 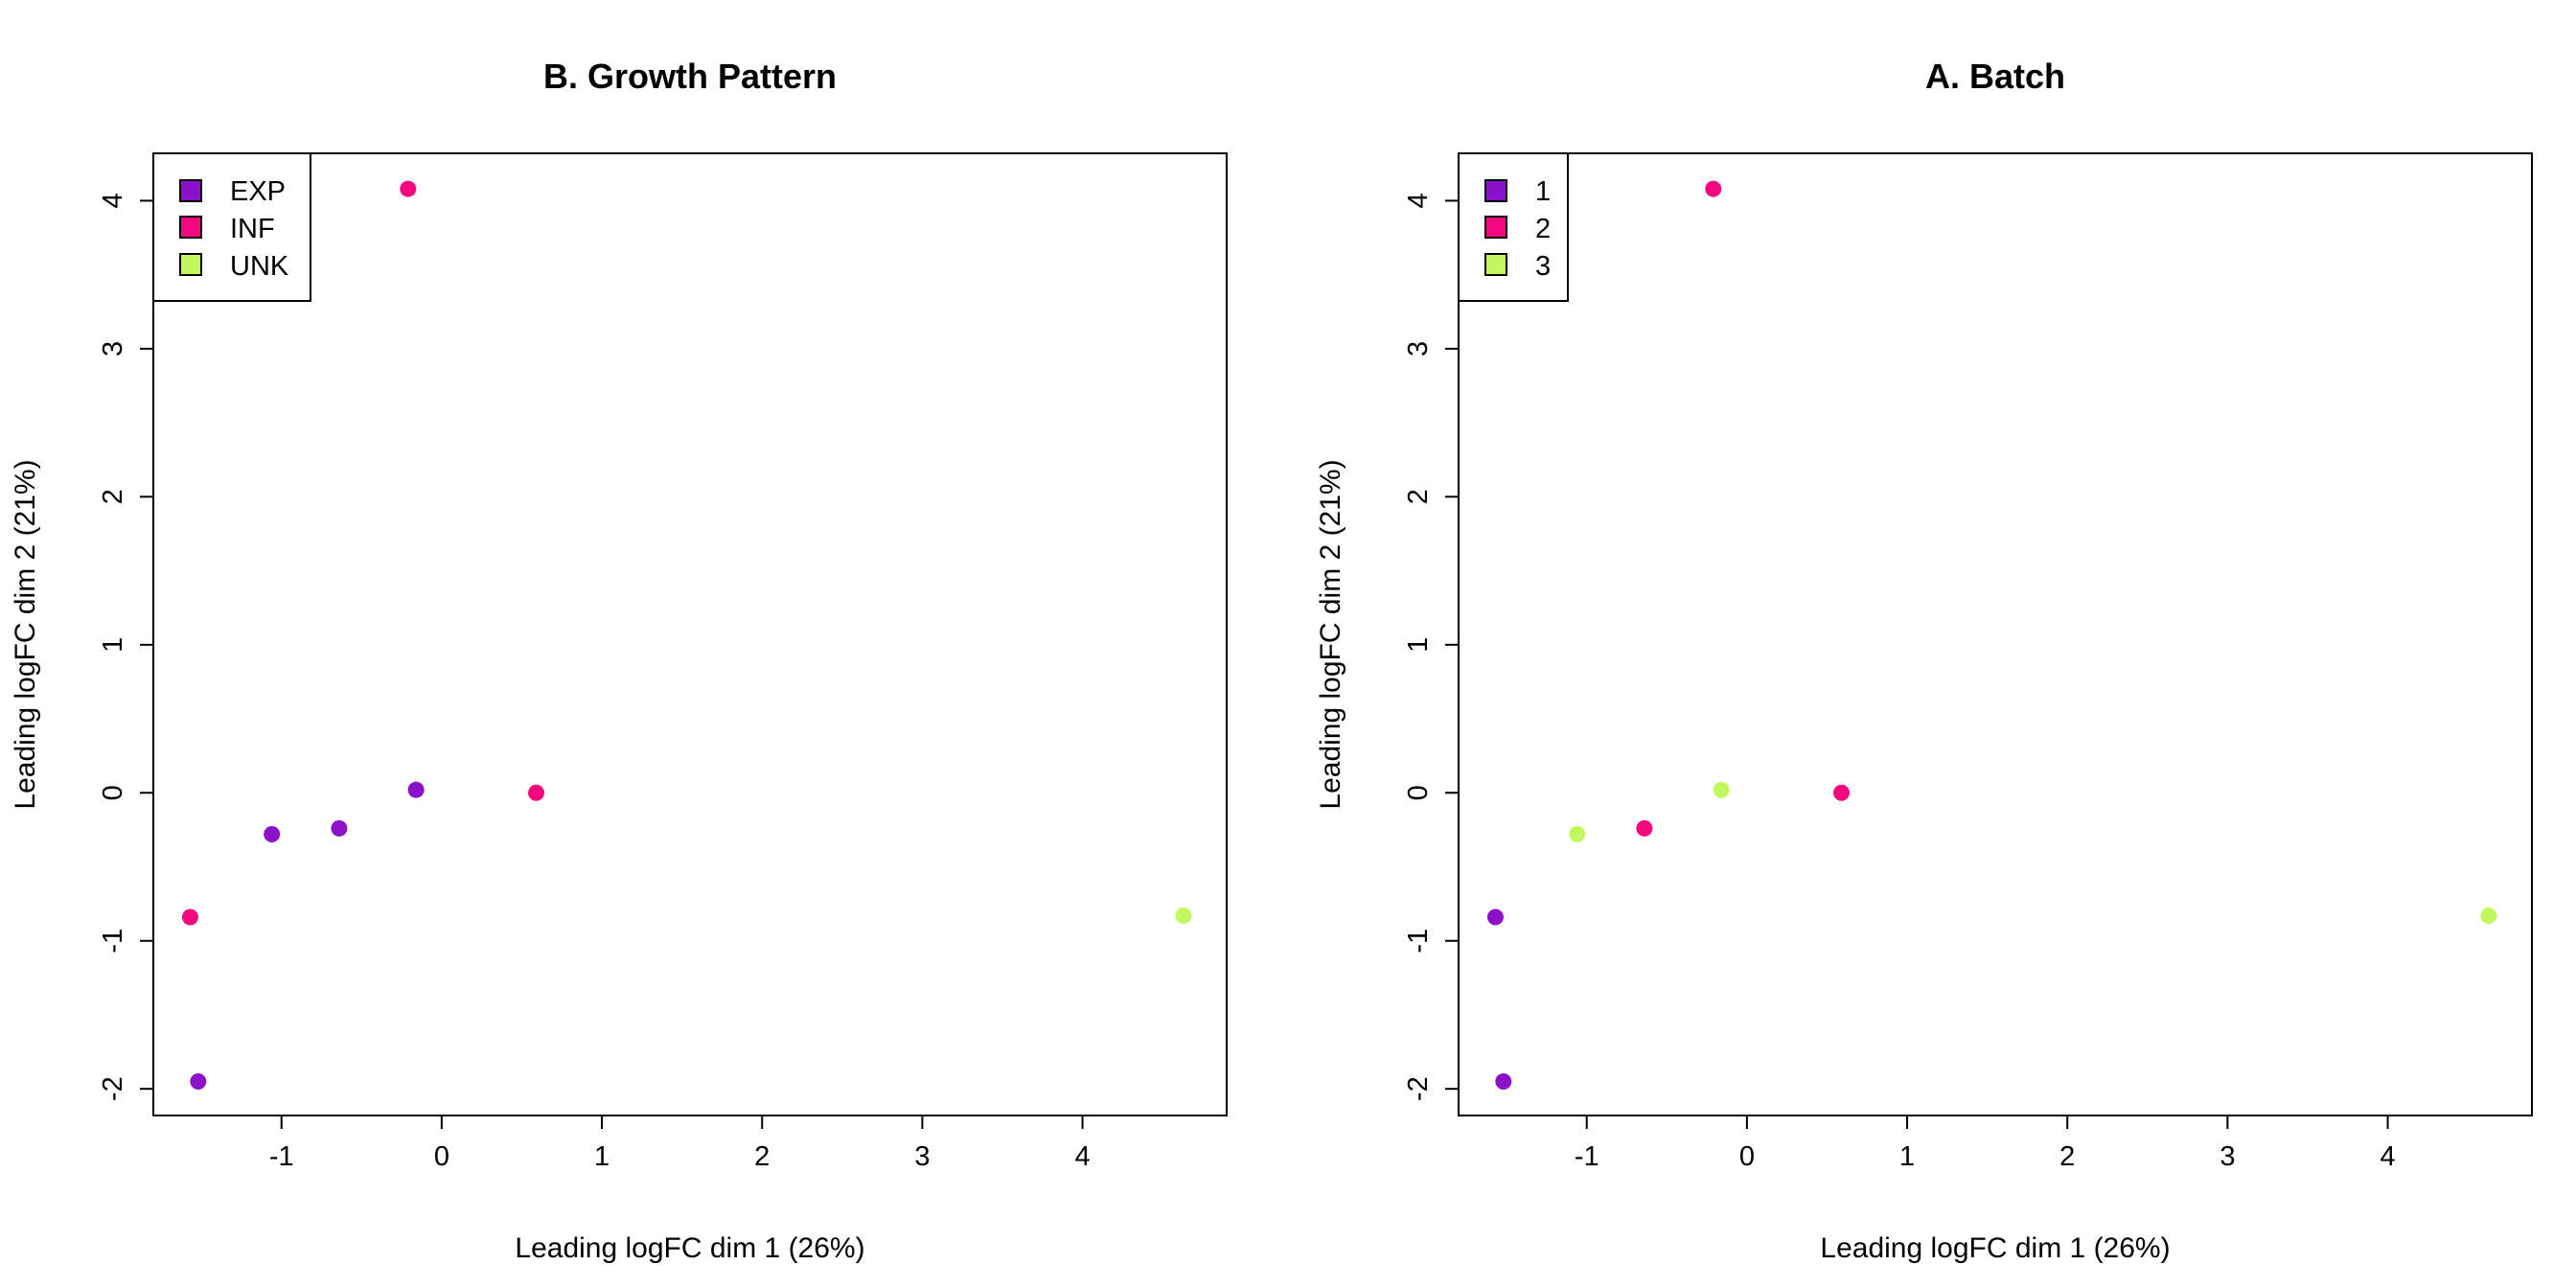 What do you see at coordinates (1543, 266) in the screenshot?
I see `legend-entry: 3` at bounding box center [1543, 266].